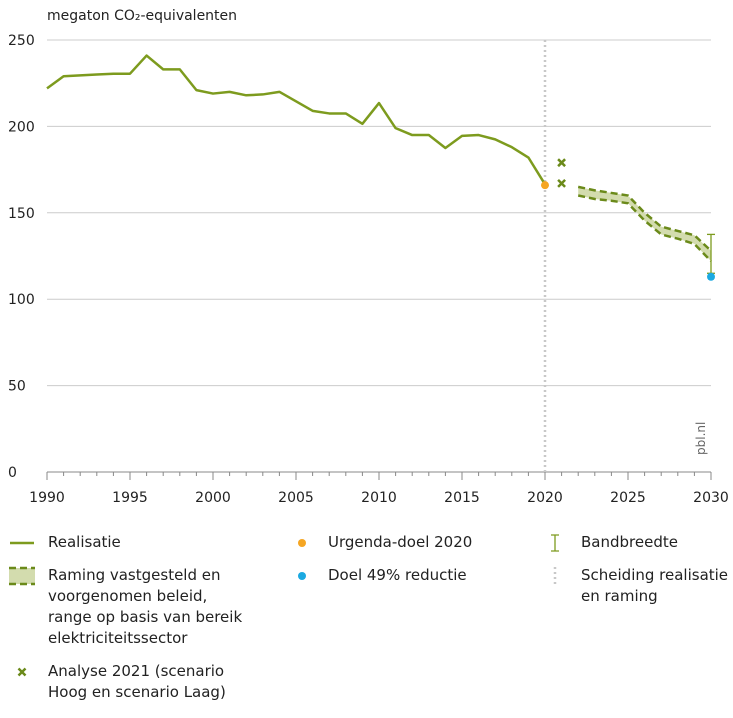  What do you see at coordinates (130, 498) in the screenshot?
I see `x-tick-label: 1995` at bounding box center [130, 498].